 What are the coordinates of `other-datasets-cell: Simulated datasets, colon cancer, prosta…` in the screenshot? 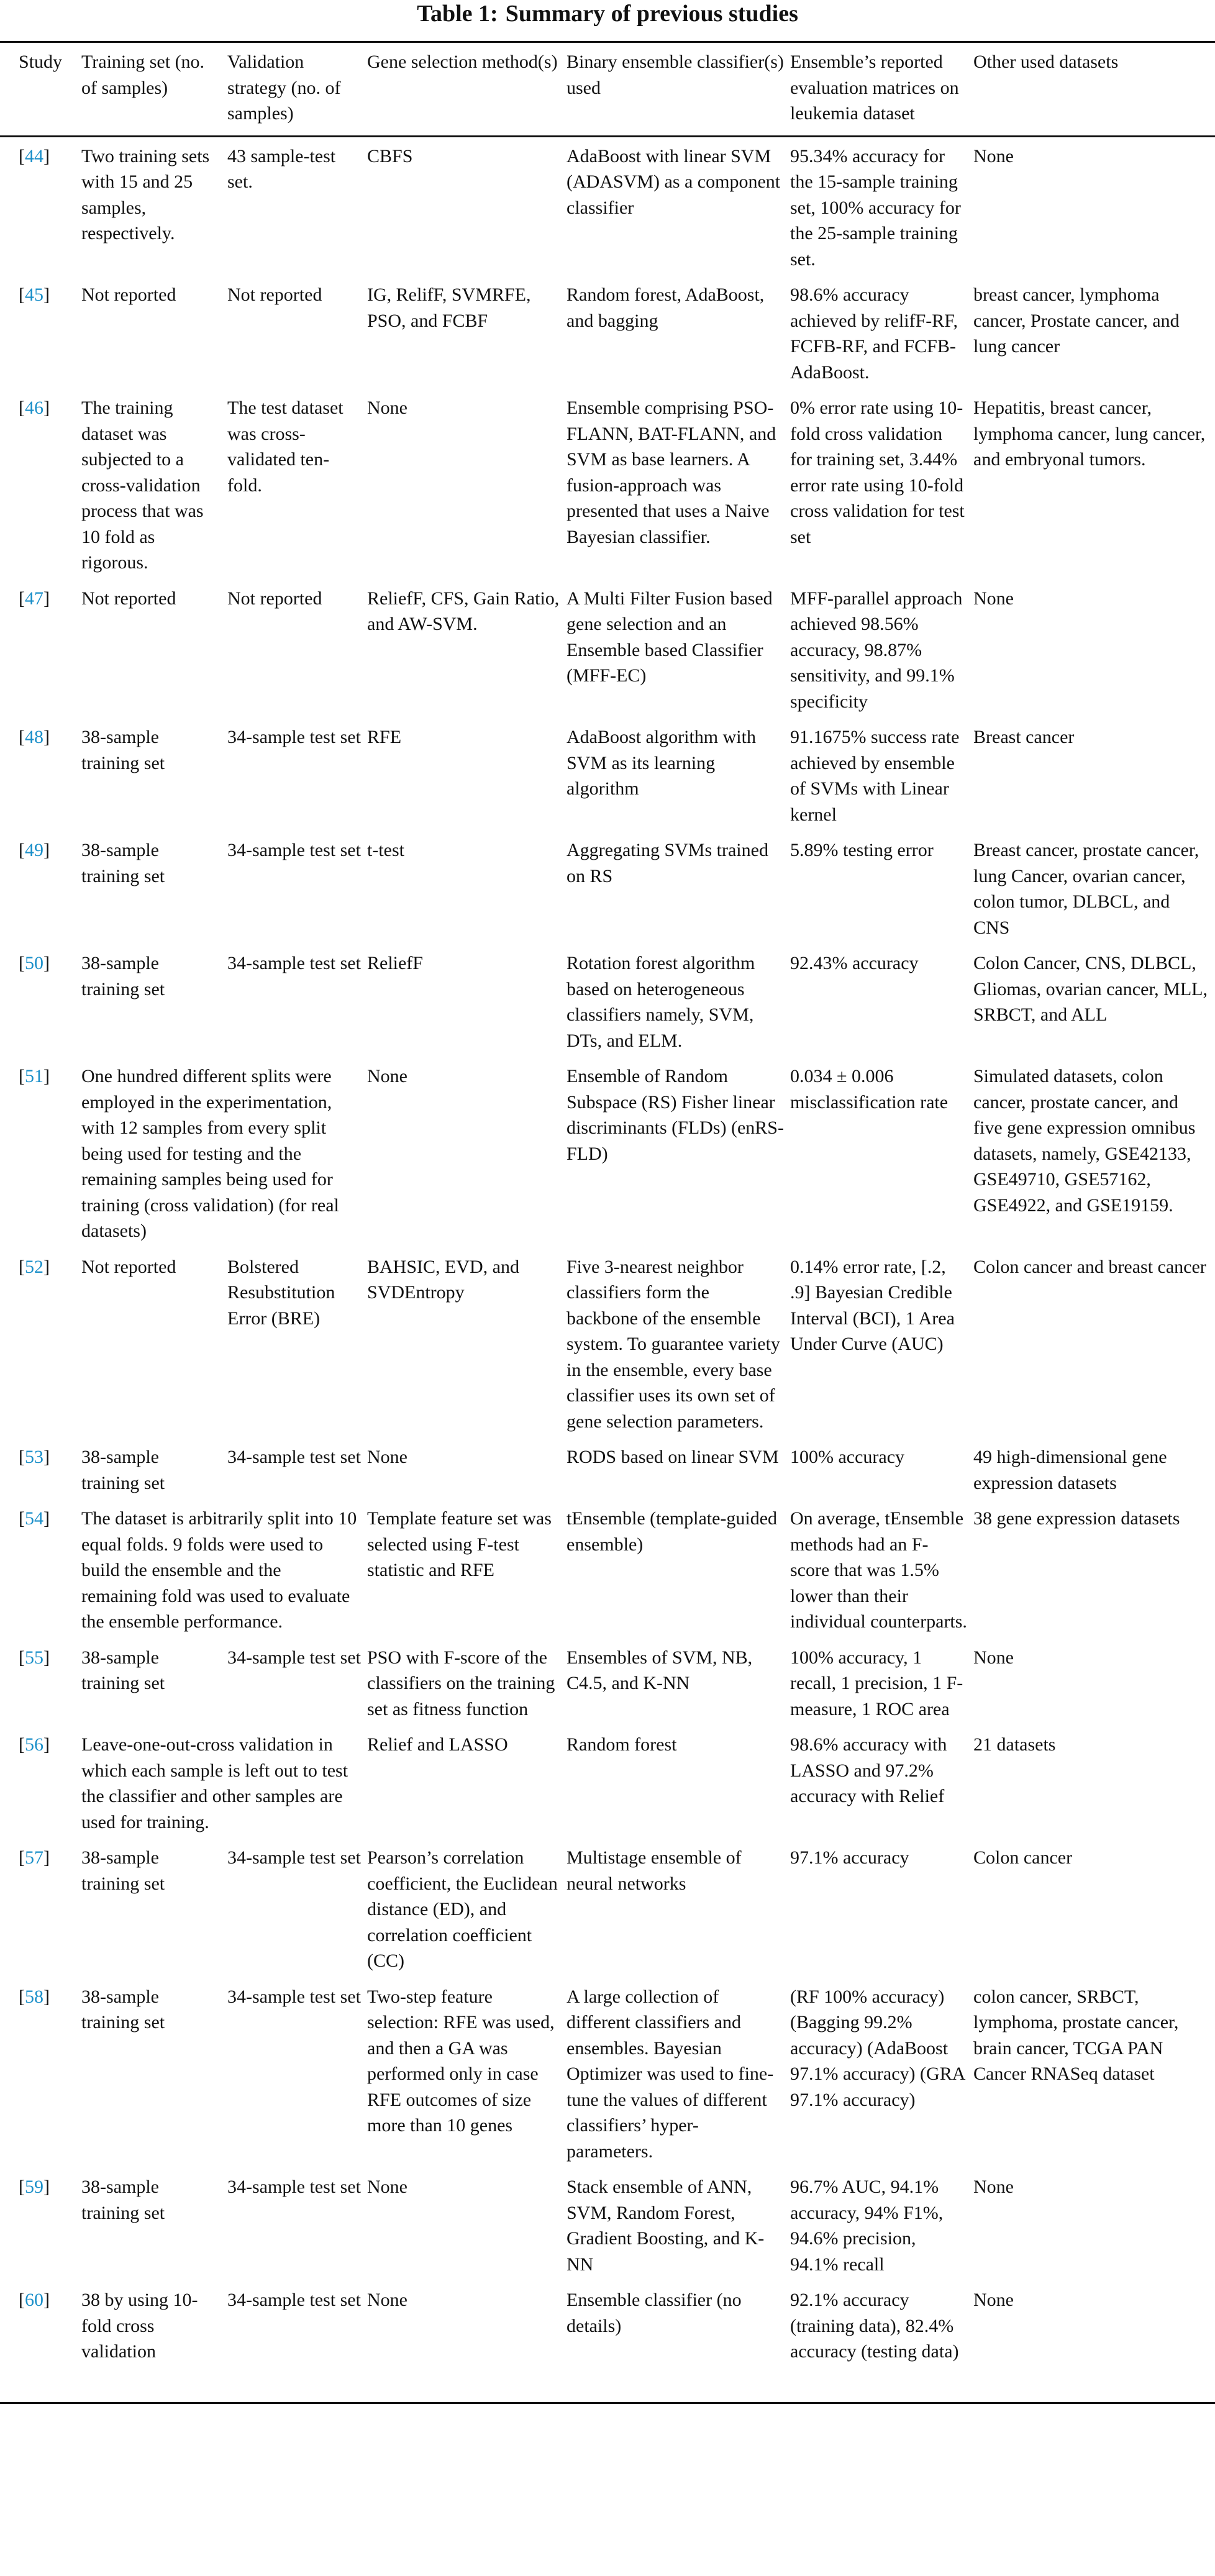 It's located at (1084, 1141).